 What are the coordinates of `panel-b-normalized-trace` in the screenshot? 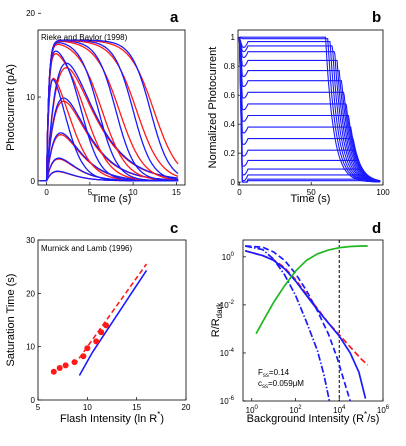 It's located at (309, 110).